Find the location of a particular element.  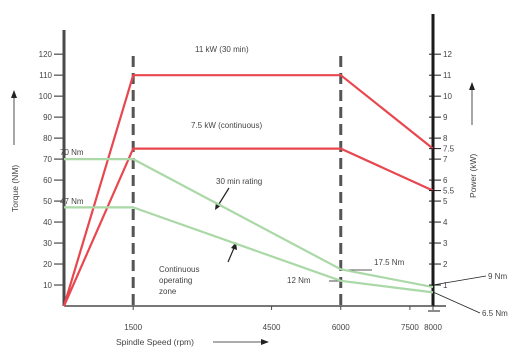

y-left-tick-label: 40 is located at coordinates (47, 222).